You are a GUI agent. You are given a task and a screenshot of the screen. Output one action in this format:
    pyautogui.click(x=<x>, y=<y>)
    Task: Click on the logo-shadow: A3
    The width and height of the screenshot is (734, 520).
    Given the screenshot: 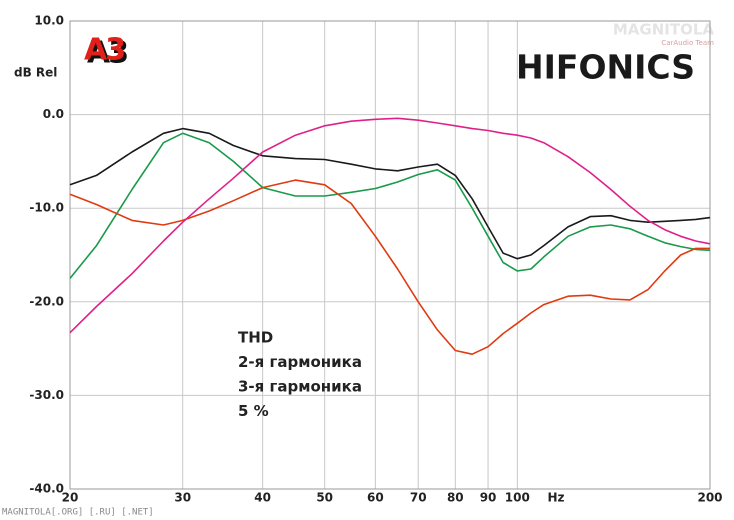 What is the action you would take?
    pyautogui.click(x=107, y=53)
    